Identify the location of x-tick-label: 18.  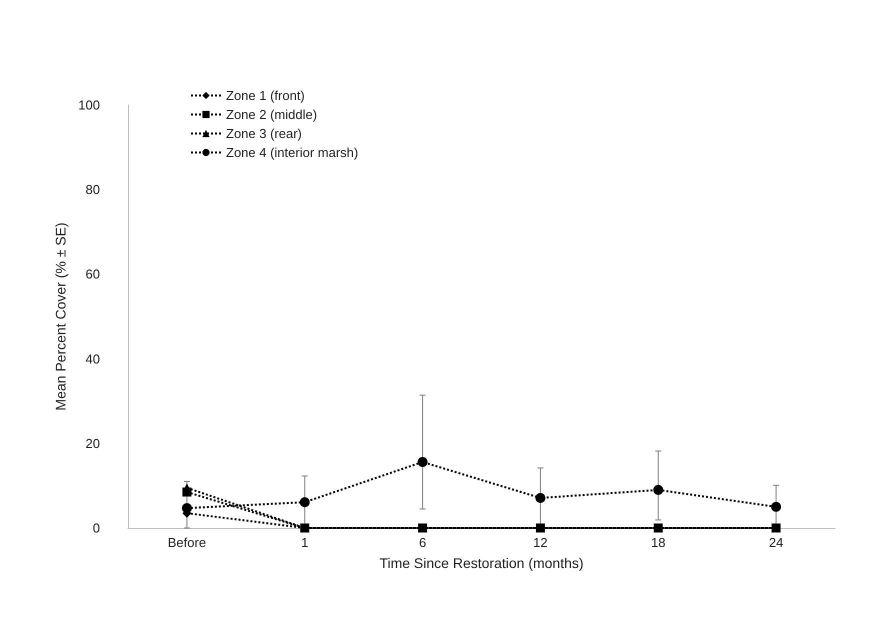
(658, 542).